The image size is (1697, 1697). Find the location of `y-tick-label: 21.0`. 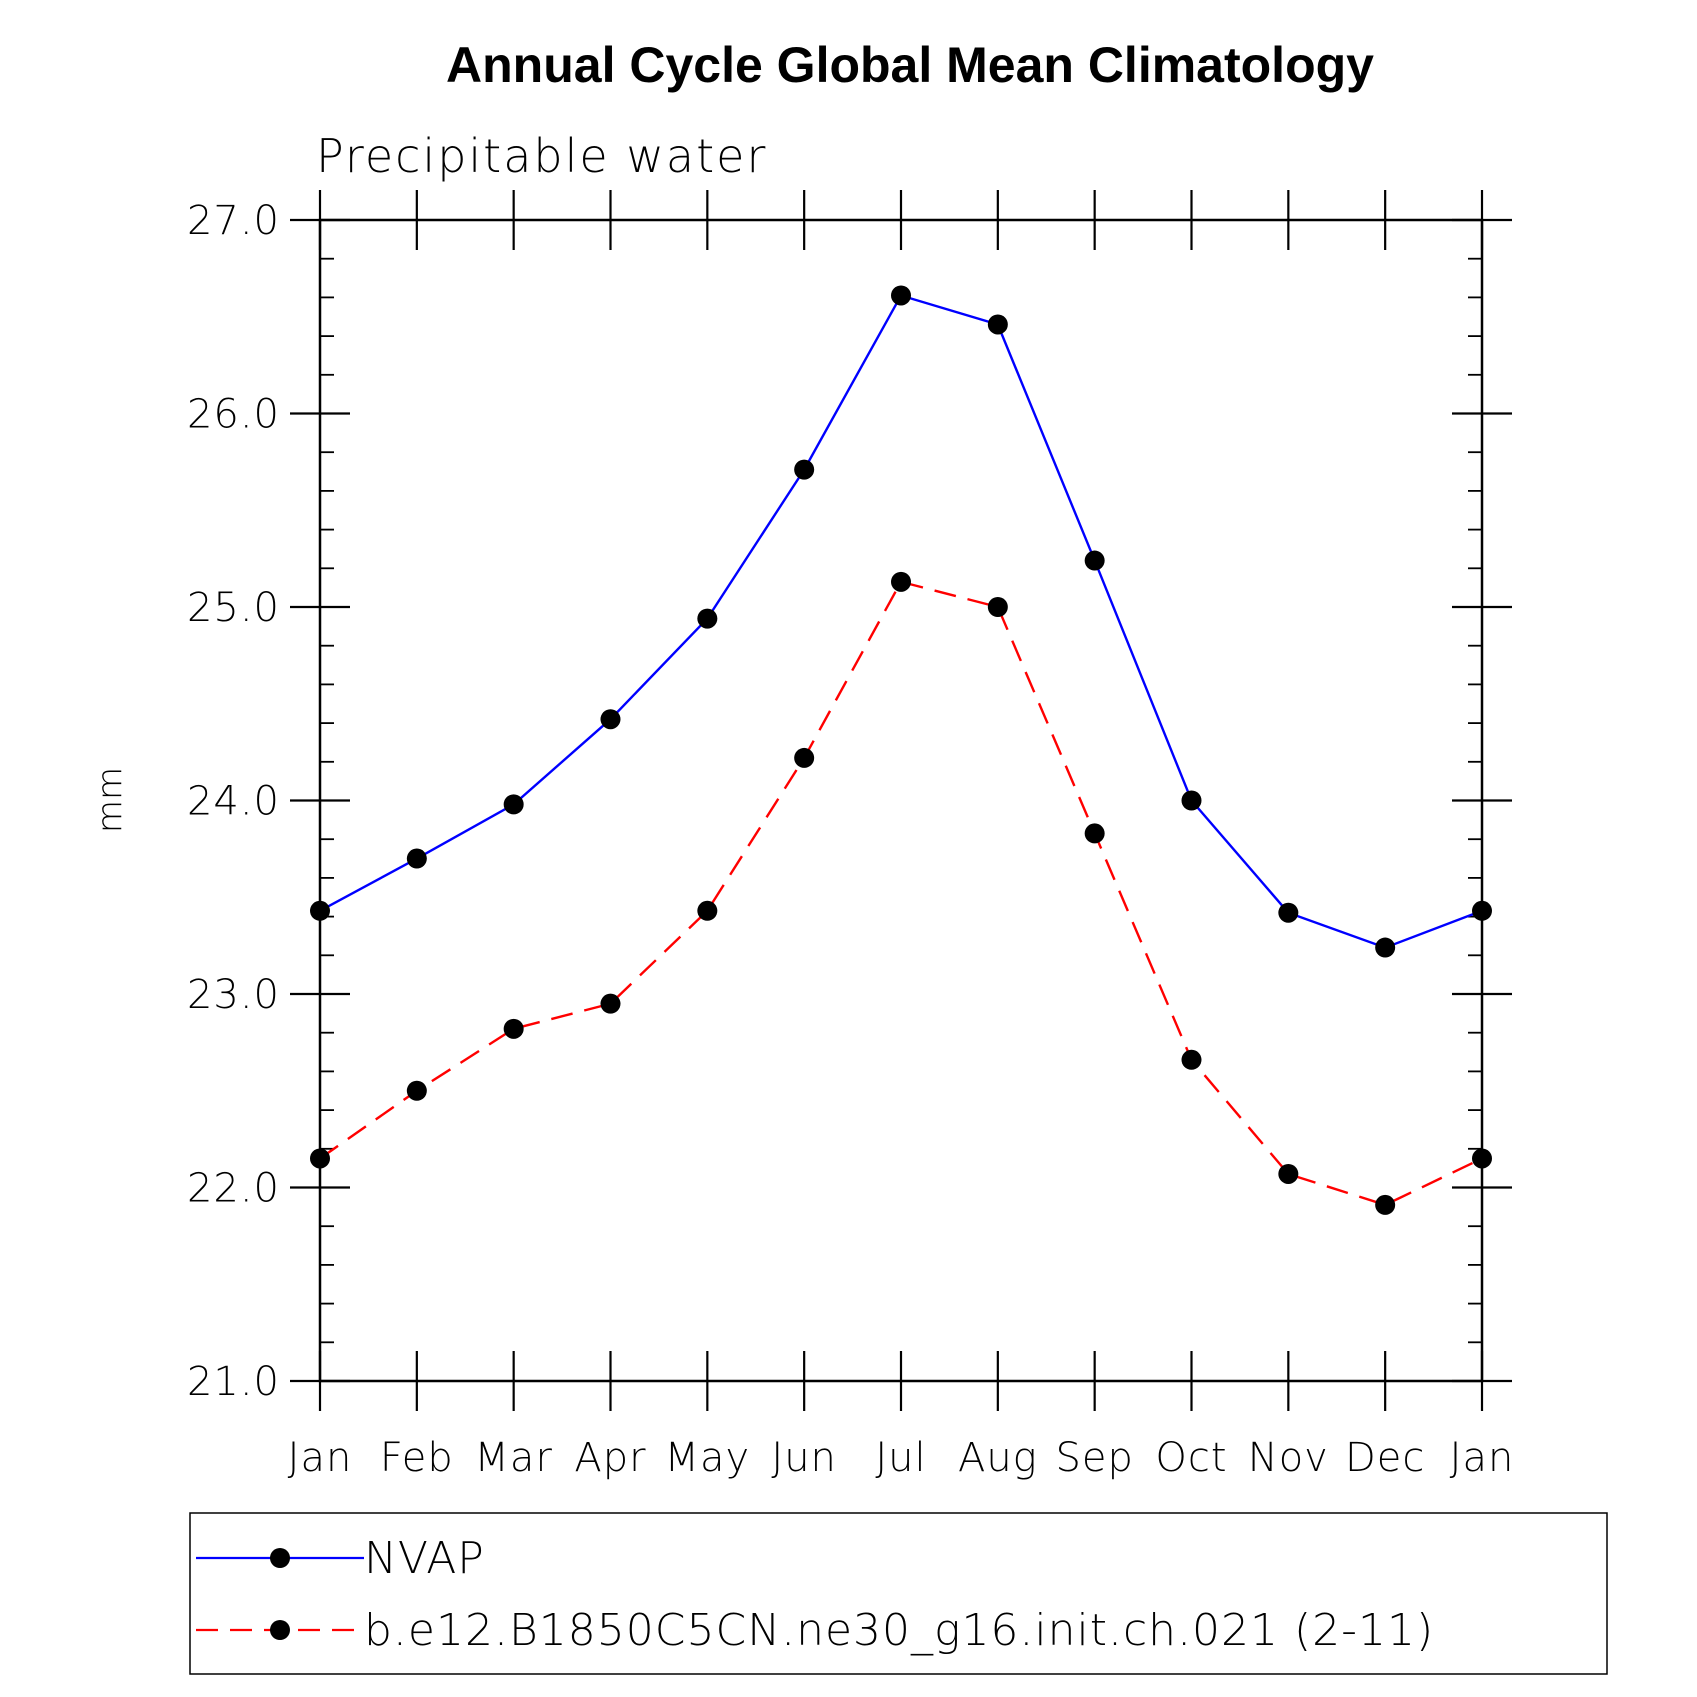

y-tick-label: 21.0 is located at coordinates (233, 1382).